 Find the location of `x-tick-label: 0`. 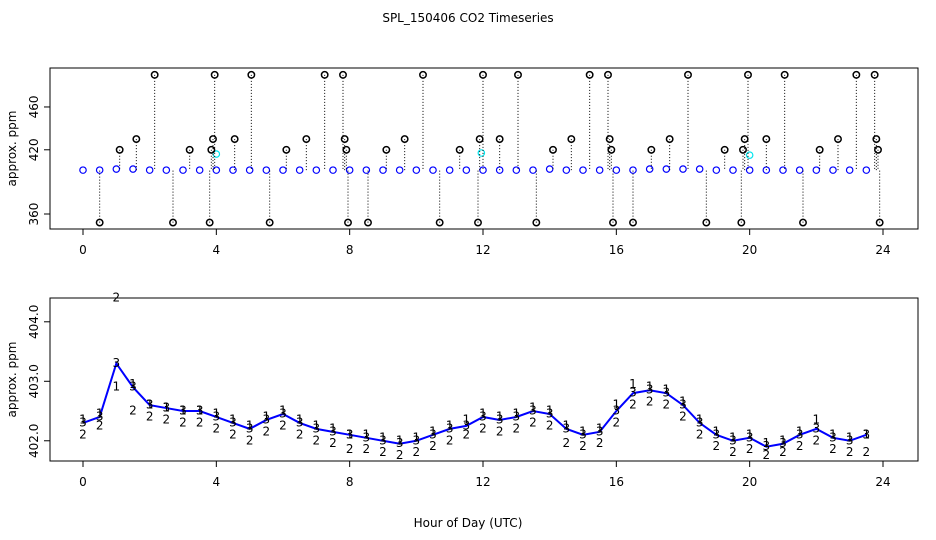

x-tick-label: 0 is located at coordinates (83, 250).